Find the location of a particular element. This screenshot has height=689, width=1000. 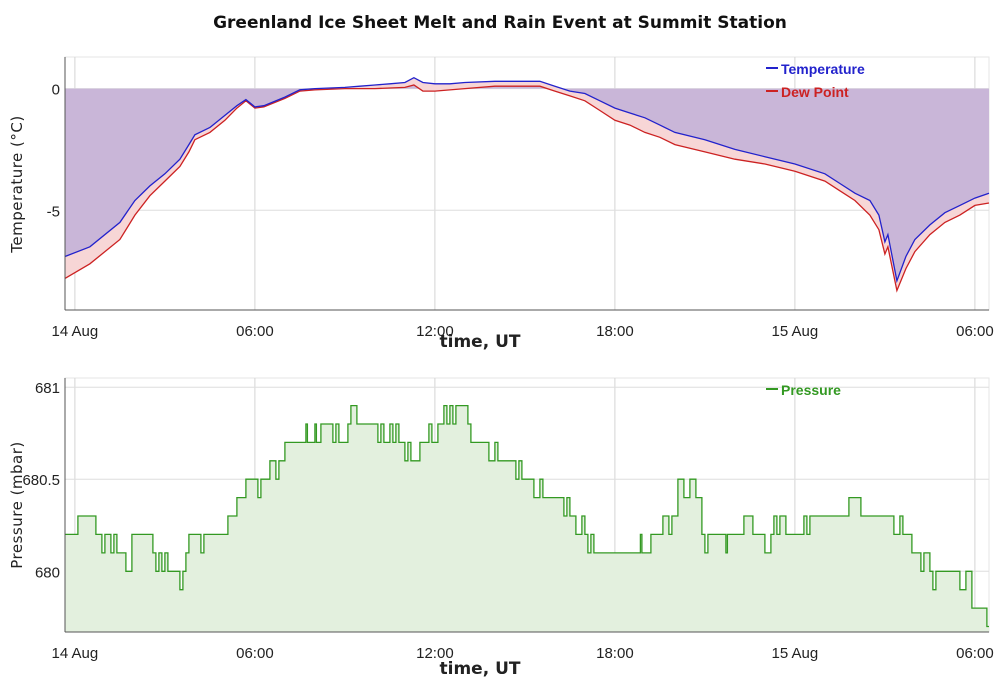

y-tick-label: 681 is located at coordinates (47, 388).